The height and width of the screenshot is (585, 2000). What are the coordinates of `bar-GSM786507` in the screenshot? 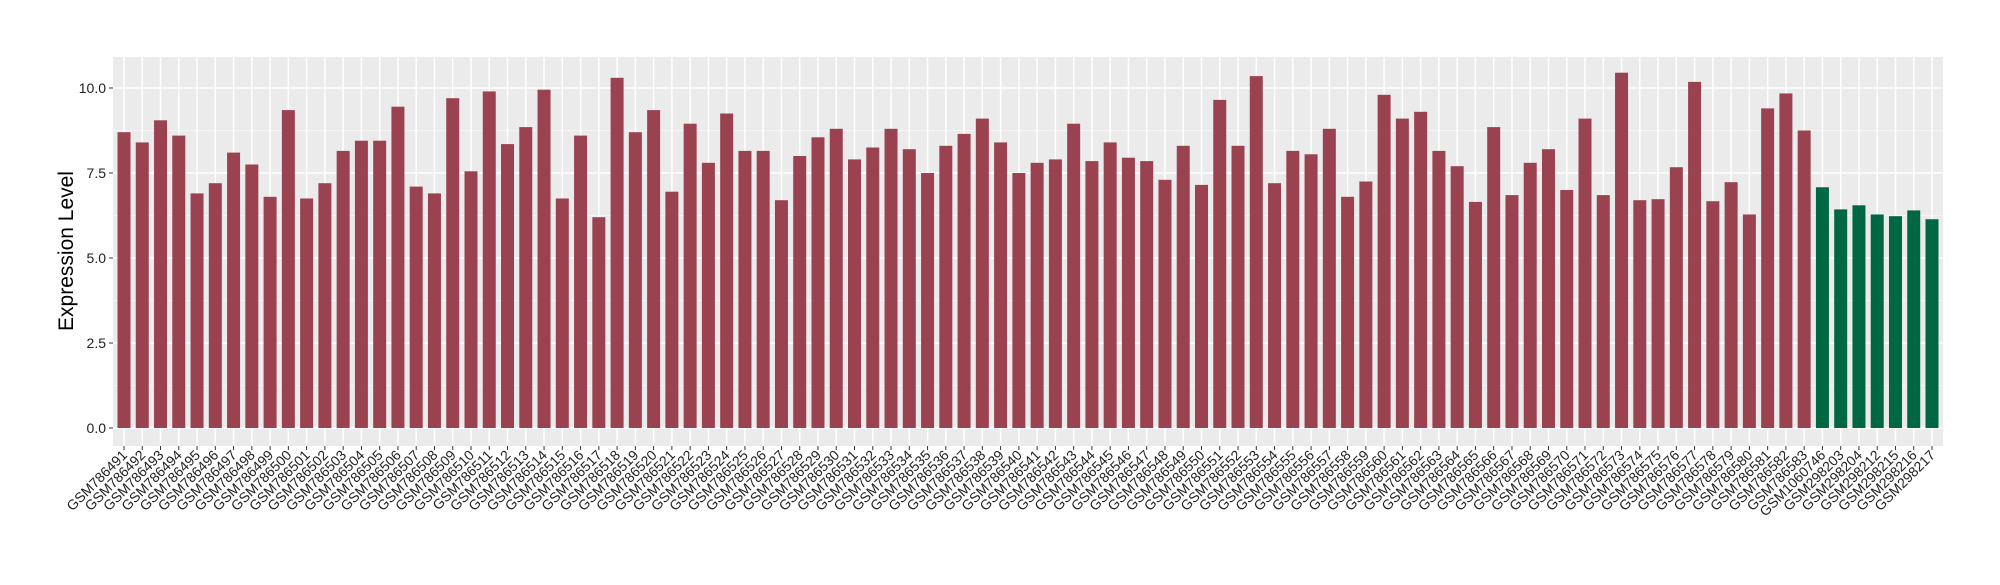 It's located at (416, 307).